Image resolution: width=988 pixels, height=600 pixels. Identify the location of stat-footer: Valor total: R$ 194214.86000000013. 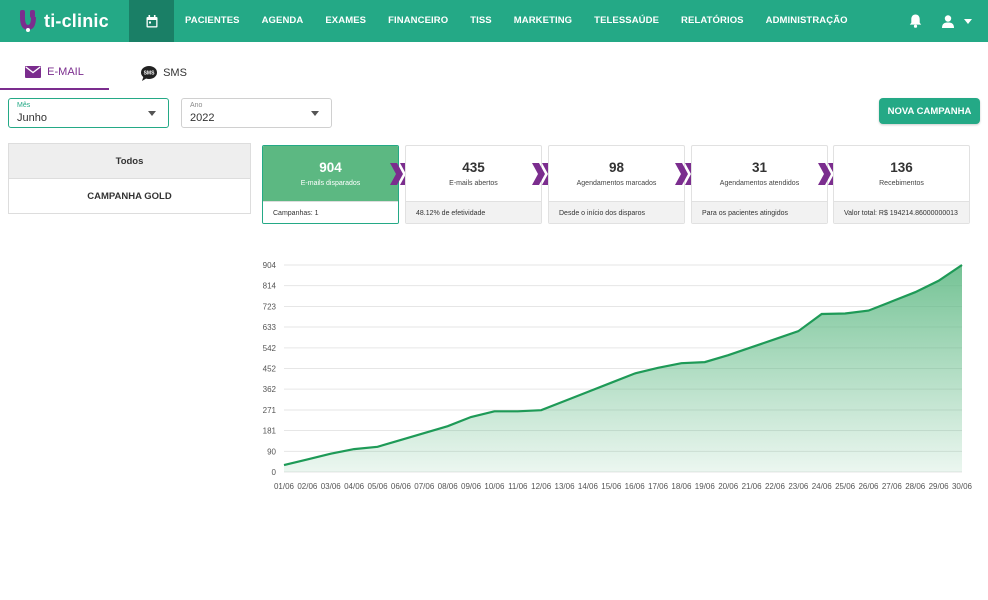
(901, 212).